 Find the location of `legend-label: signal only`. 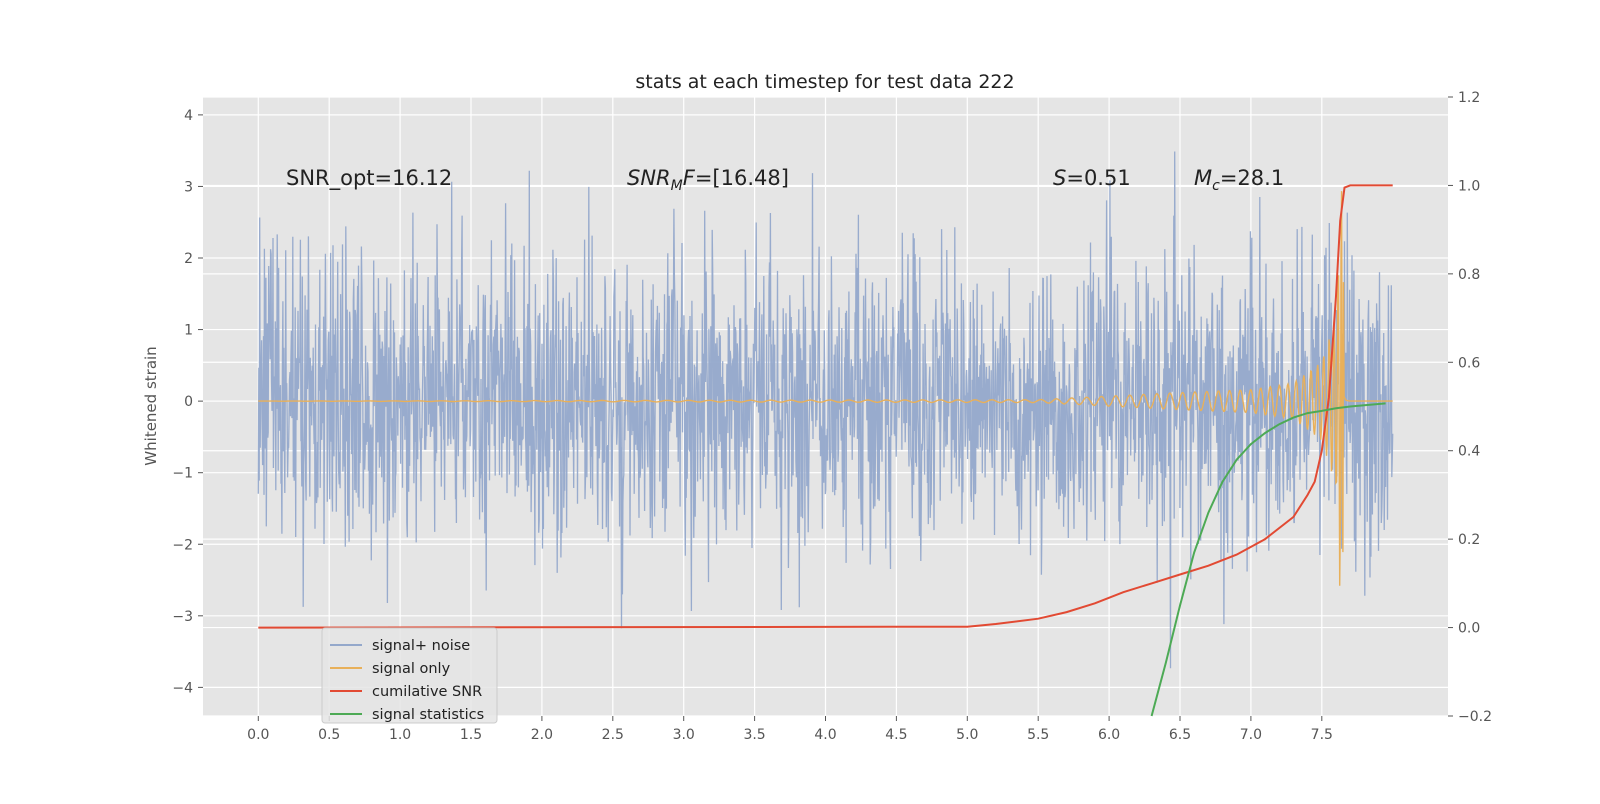

legend-label: signal only is located at coordinates (411, 669).